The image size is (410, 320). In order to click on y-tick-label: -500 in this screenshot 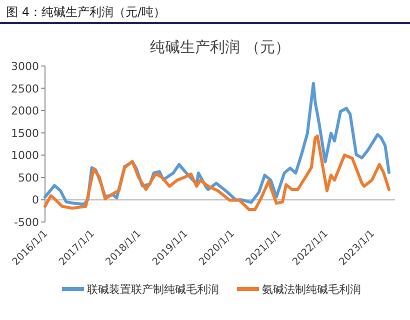, I will do `click(26, 222)`.